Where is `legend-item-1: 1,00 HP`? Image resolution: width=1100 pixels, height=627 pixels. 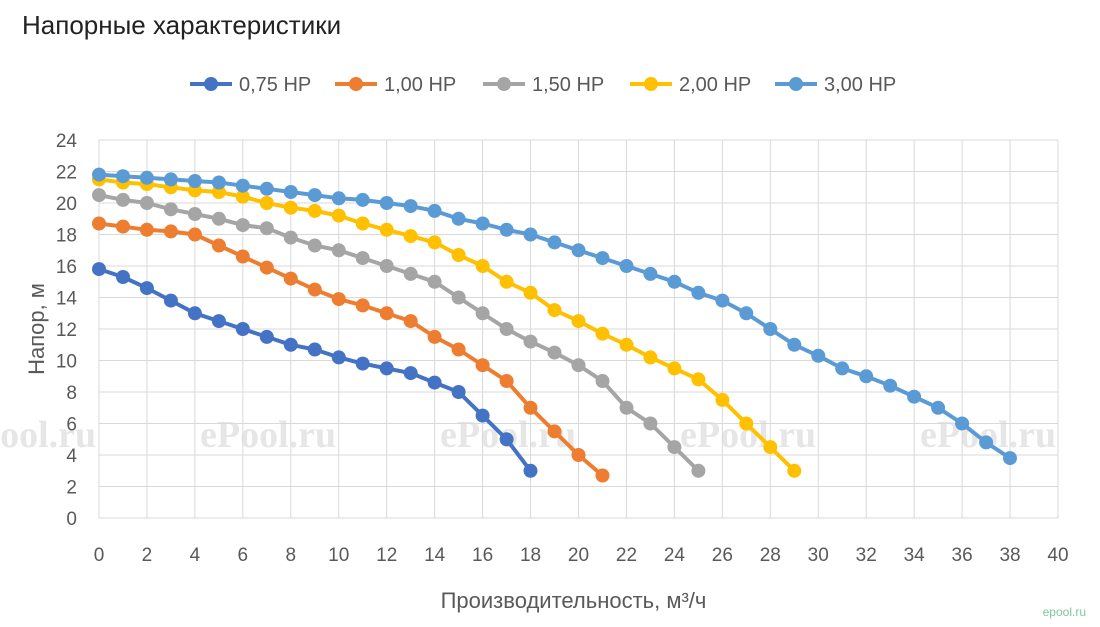 legend-item-1: 1,00 HP is located at coordinates (395, 85).